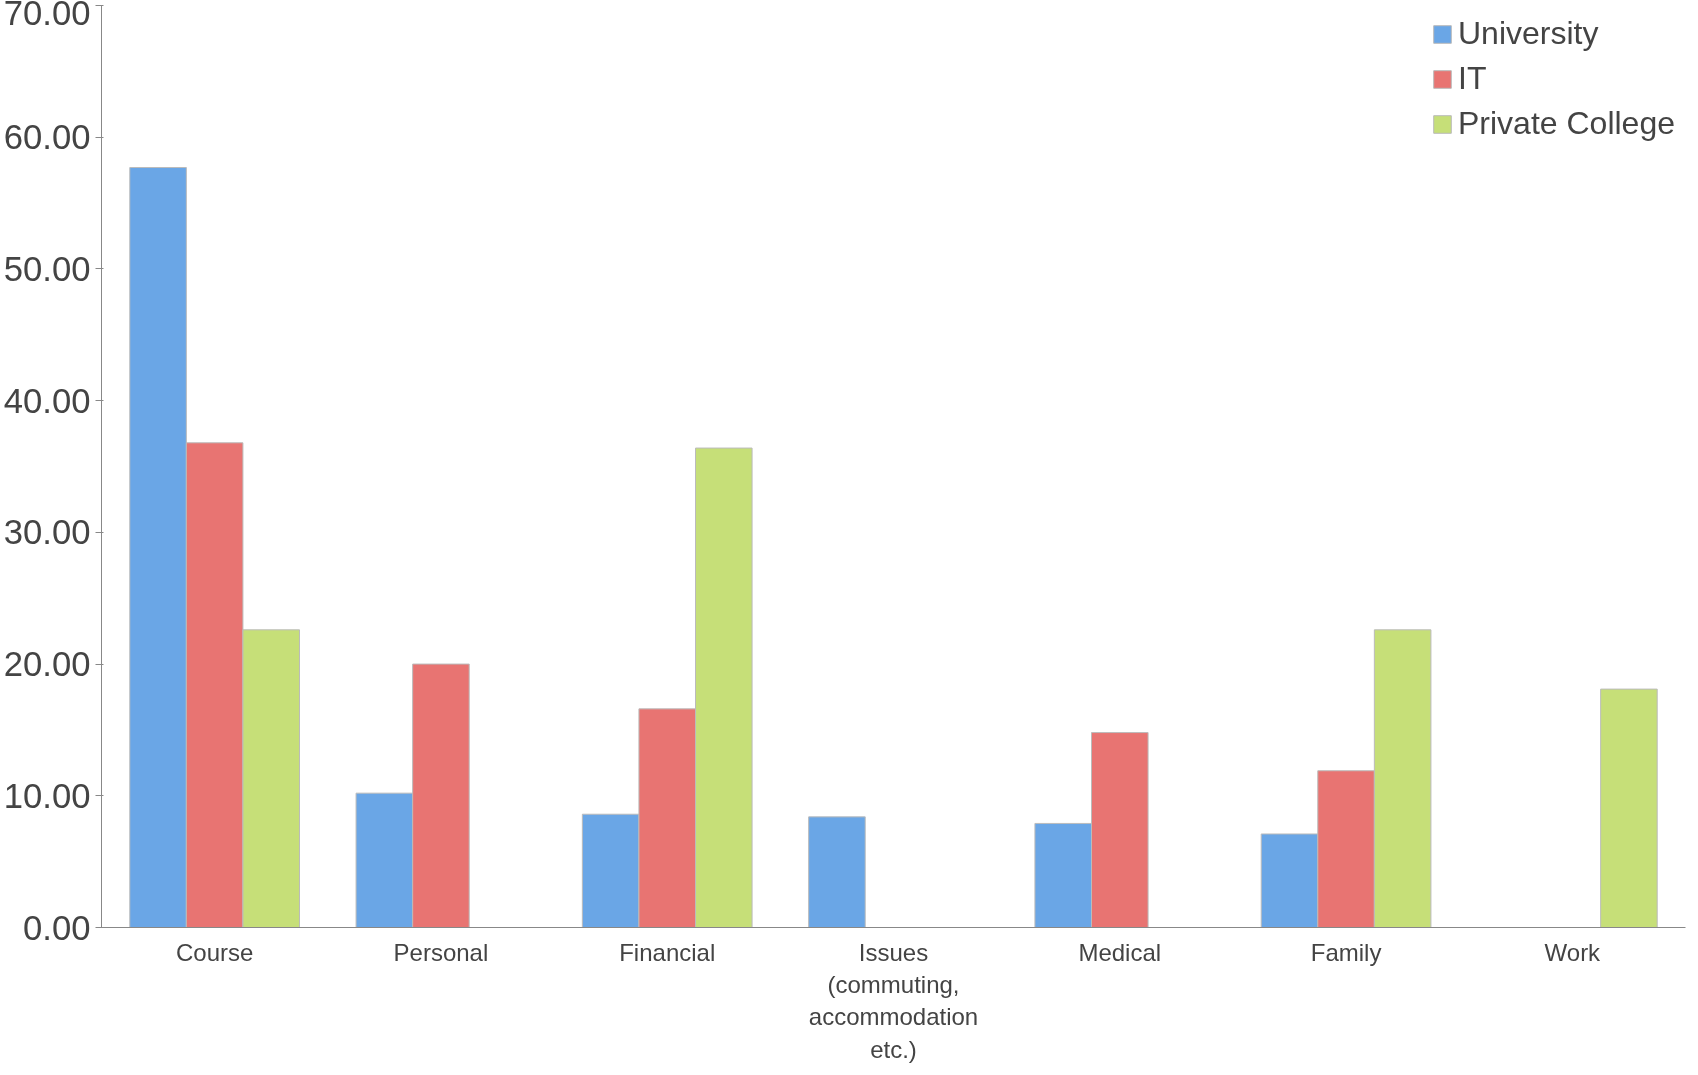 This screenshot has width=1698, height=1075. Describe the element at coordinates (47, 268) in the screenshot. I see `y-tick-label: 50.00` at that location.